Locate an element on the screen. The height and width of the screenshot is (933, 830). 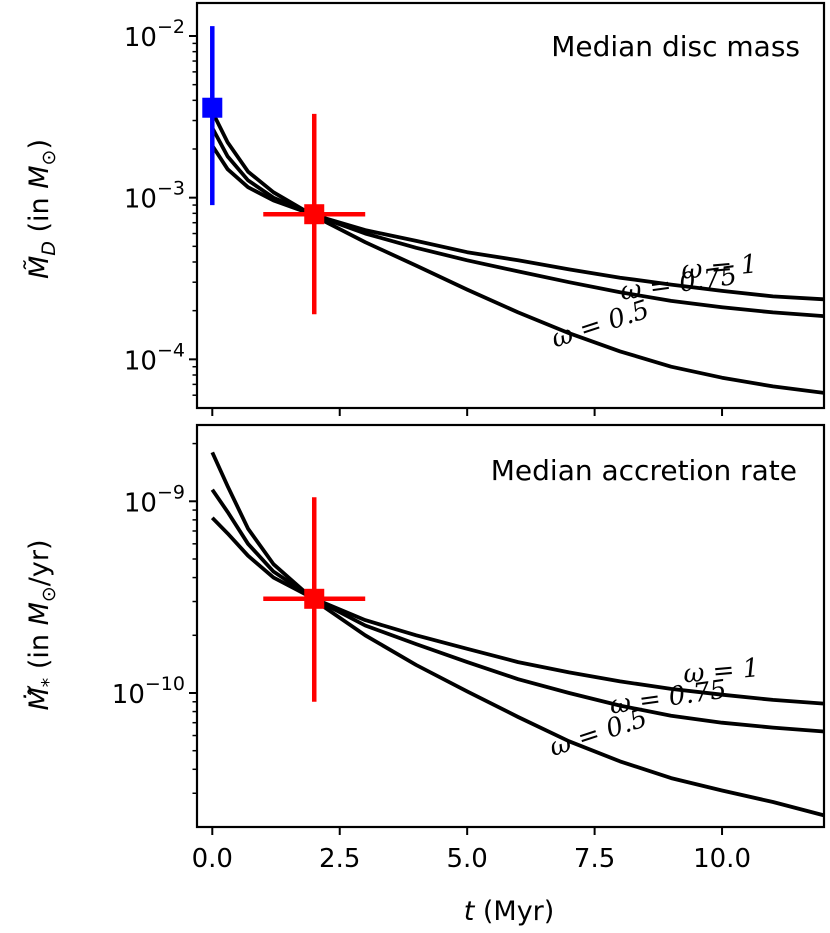
y-tick-label: 10⁻⁹ is located at coordinates (154, 499).